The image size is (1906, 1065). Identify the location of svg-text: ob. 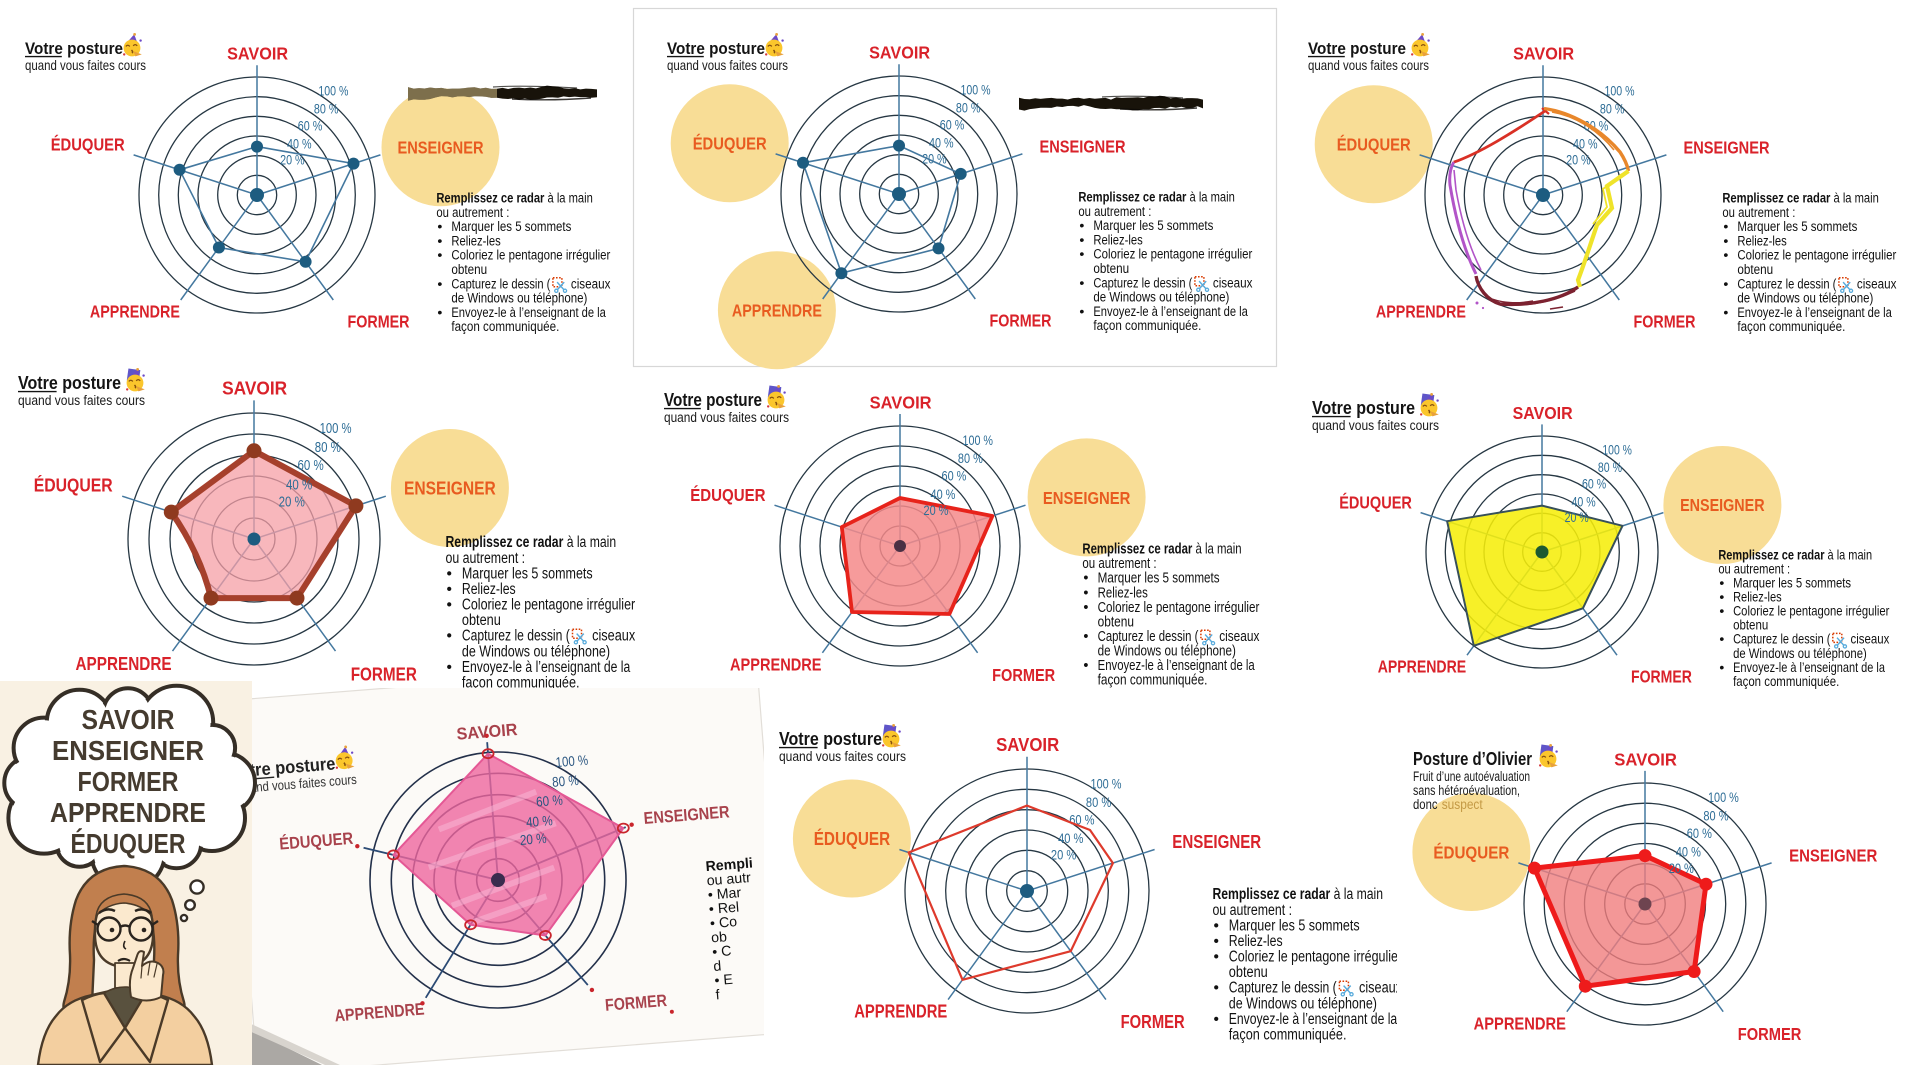
(719, 937).